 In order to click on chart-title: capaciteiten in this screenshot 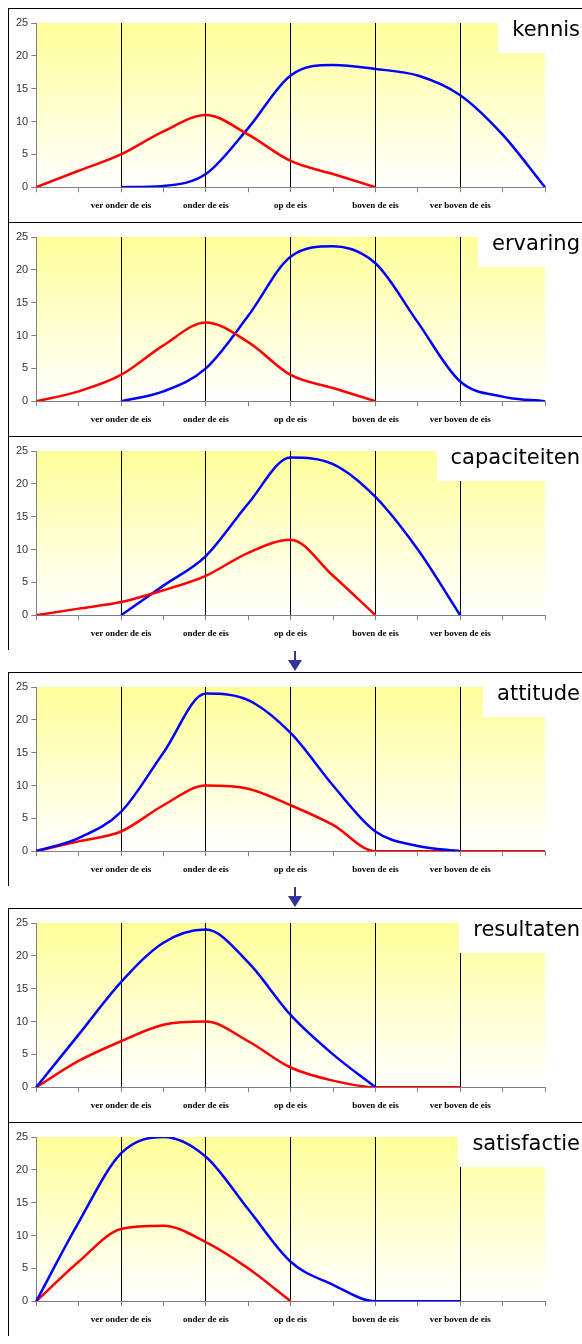, I will do `click(509, 461)`.